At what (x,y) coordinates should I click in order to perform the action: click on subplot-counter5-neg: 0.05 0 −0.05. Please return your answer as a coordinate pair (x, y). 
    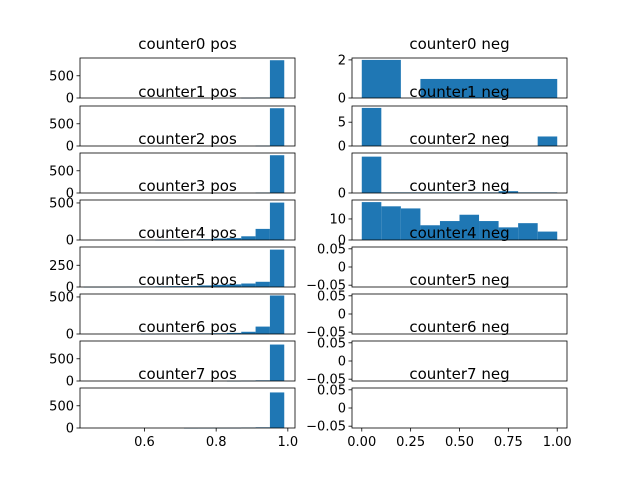
    Looking at the image, I should click on (437, 315).